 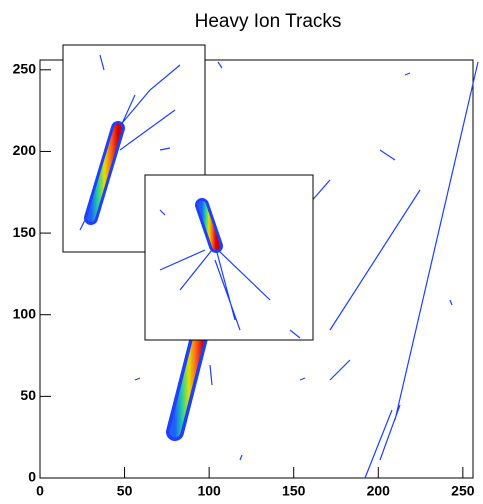 I want to click on x-tick-label: 200, so click(x=379, y=491).